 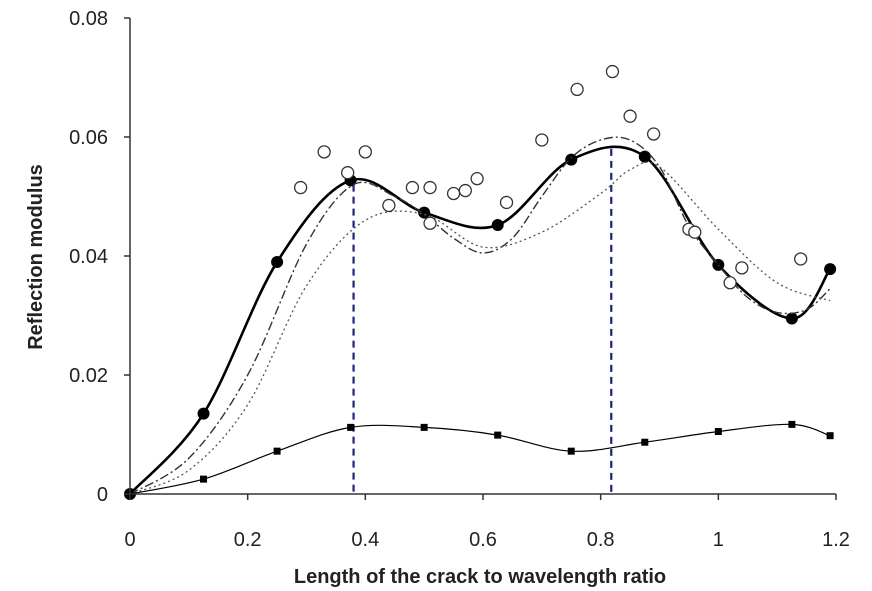 I want to click on y-axis-title: Reflection modulus, so click(x=36, y=257).